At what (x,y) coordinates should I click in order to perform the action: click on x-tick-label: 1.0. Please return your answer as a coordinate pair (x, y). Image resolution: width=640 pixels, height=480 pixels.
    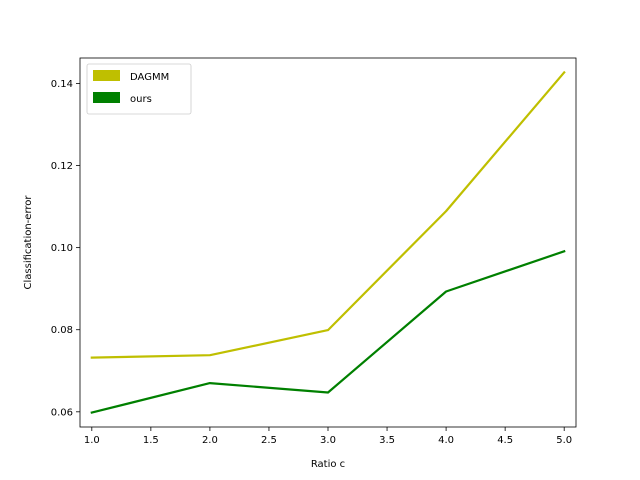
    Looking at the image, I should click on (92, 440).